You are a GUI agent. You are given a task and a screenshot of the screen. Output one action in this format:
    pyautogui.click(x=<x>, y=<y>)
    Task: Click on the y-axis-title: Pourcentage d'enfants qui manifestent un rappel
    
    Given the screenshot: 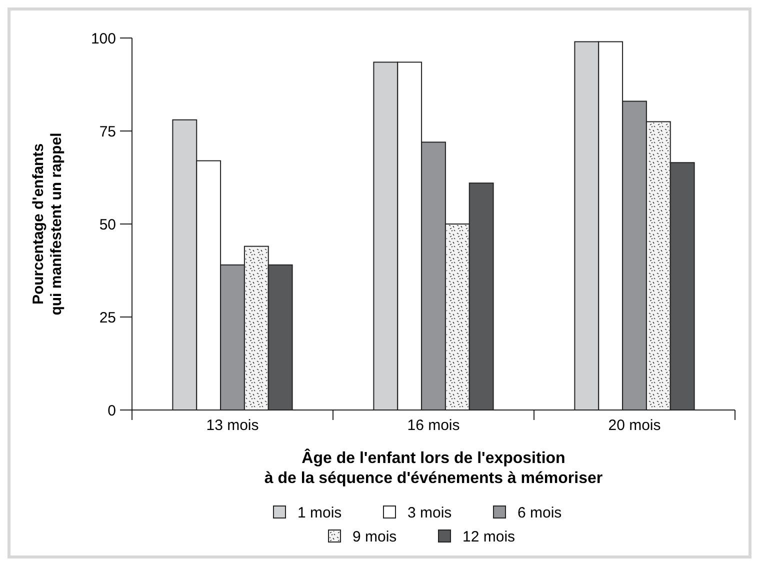 What is the action you would take?
    pyautogui.click(x=47, y=224)
    